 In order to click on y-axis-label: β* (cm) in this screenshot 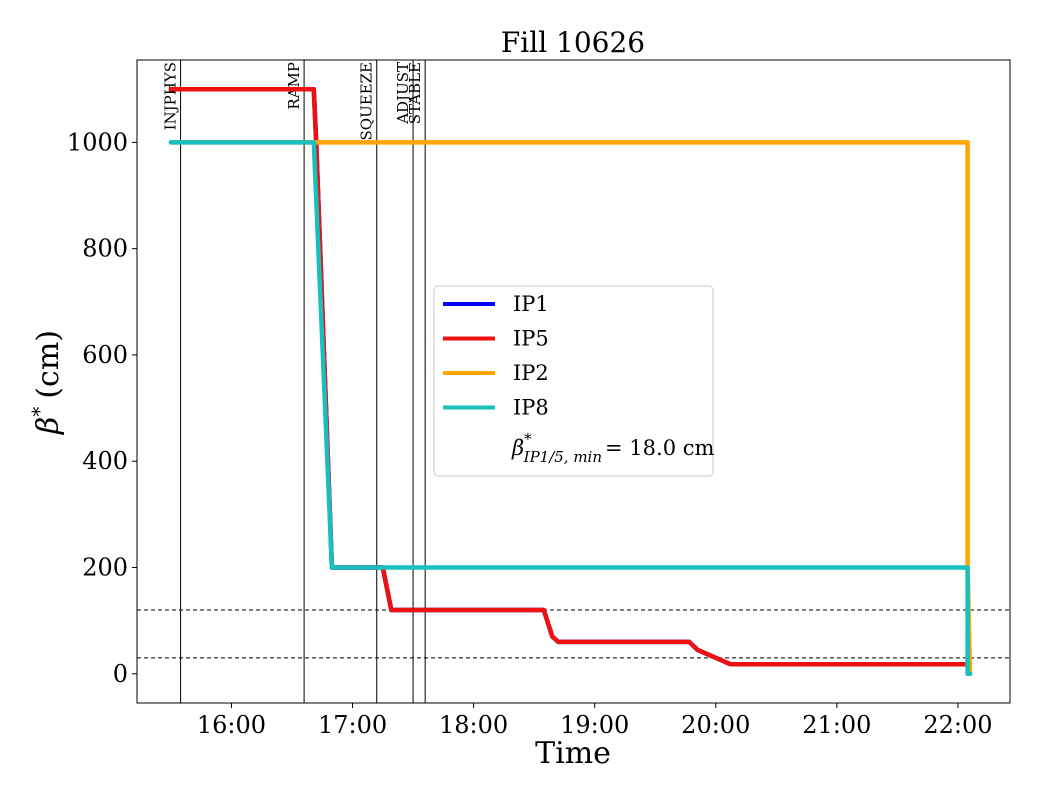, I will do `click(46, 382)`.